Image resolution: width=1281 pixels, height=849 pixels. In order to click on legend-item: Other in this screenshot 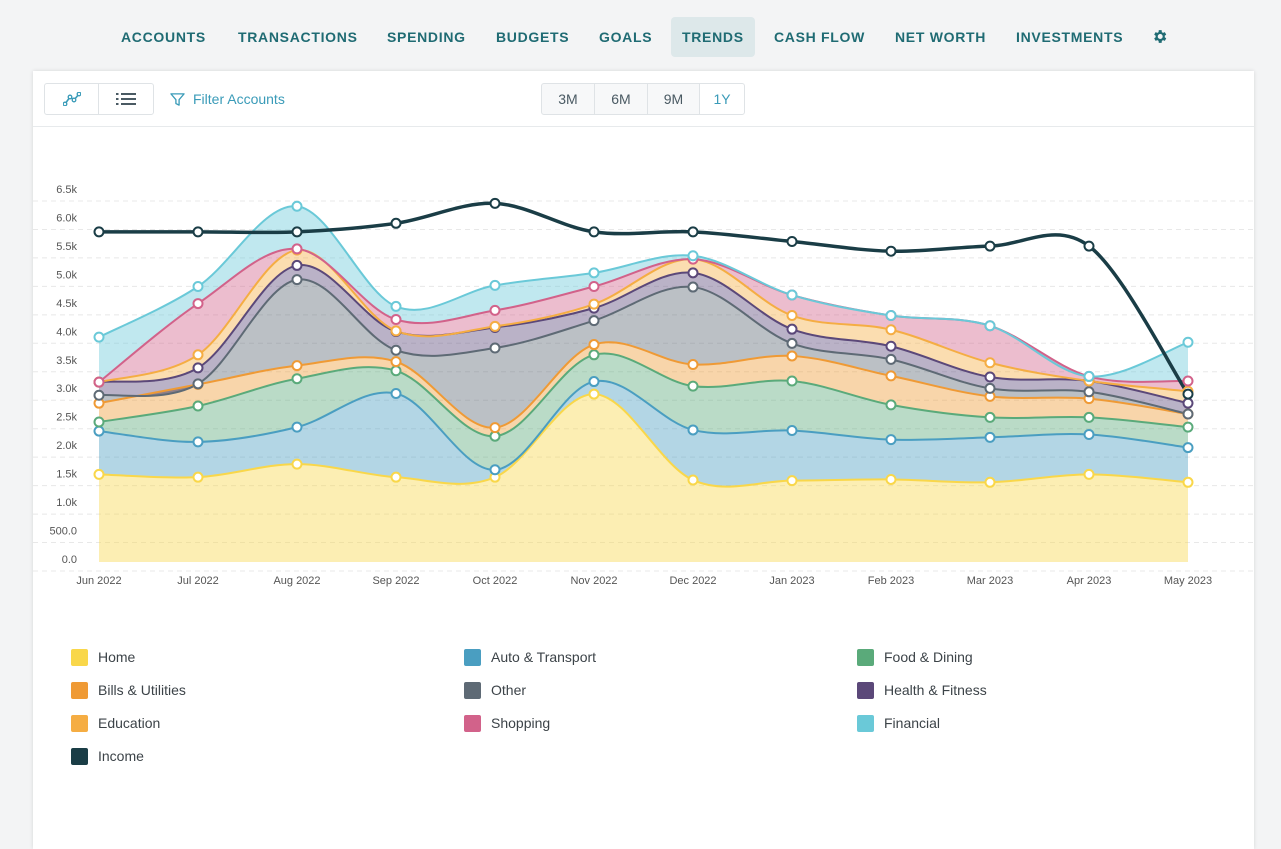, I will do `click(495, 690)`.